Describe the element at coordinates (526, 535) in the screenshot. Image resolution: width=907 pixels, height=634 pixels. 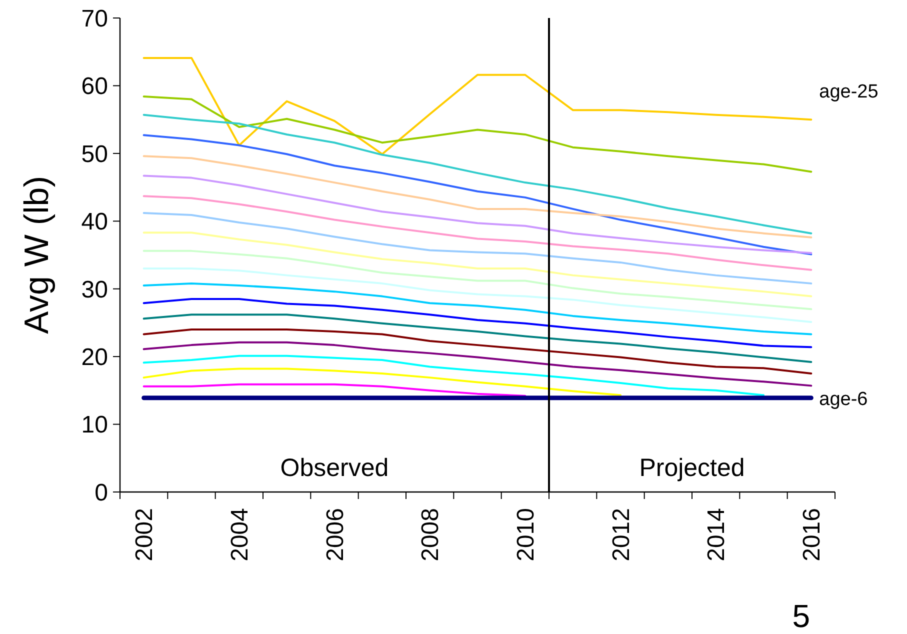
I see `x-tick-label: 2010` at that location.